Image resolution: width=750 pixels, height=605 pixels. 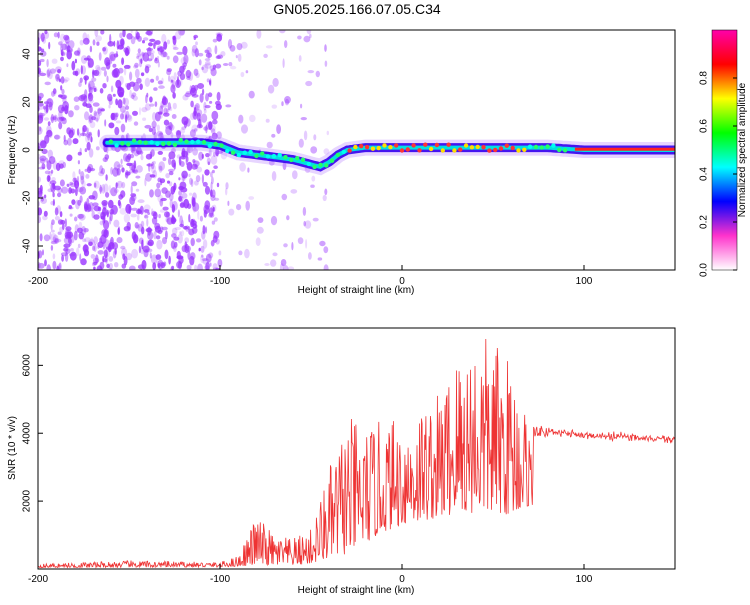 What do you see at coordinates (12, 448) in the screenshot?
I see `snr-y-axis-label: SNR (10 * v/v)` at bounding box center [12, 448].